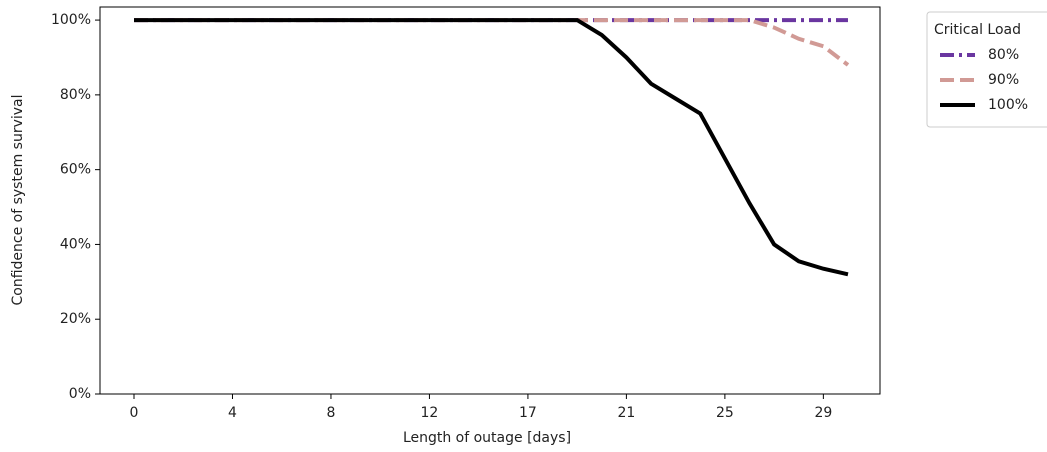 This screenshot has height=452, width=1047. I want to click on legend-label: 100%, so click(1008, 105).